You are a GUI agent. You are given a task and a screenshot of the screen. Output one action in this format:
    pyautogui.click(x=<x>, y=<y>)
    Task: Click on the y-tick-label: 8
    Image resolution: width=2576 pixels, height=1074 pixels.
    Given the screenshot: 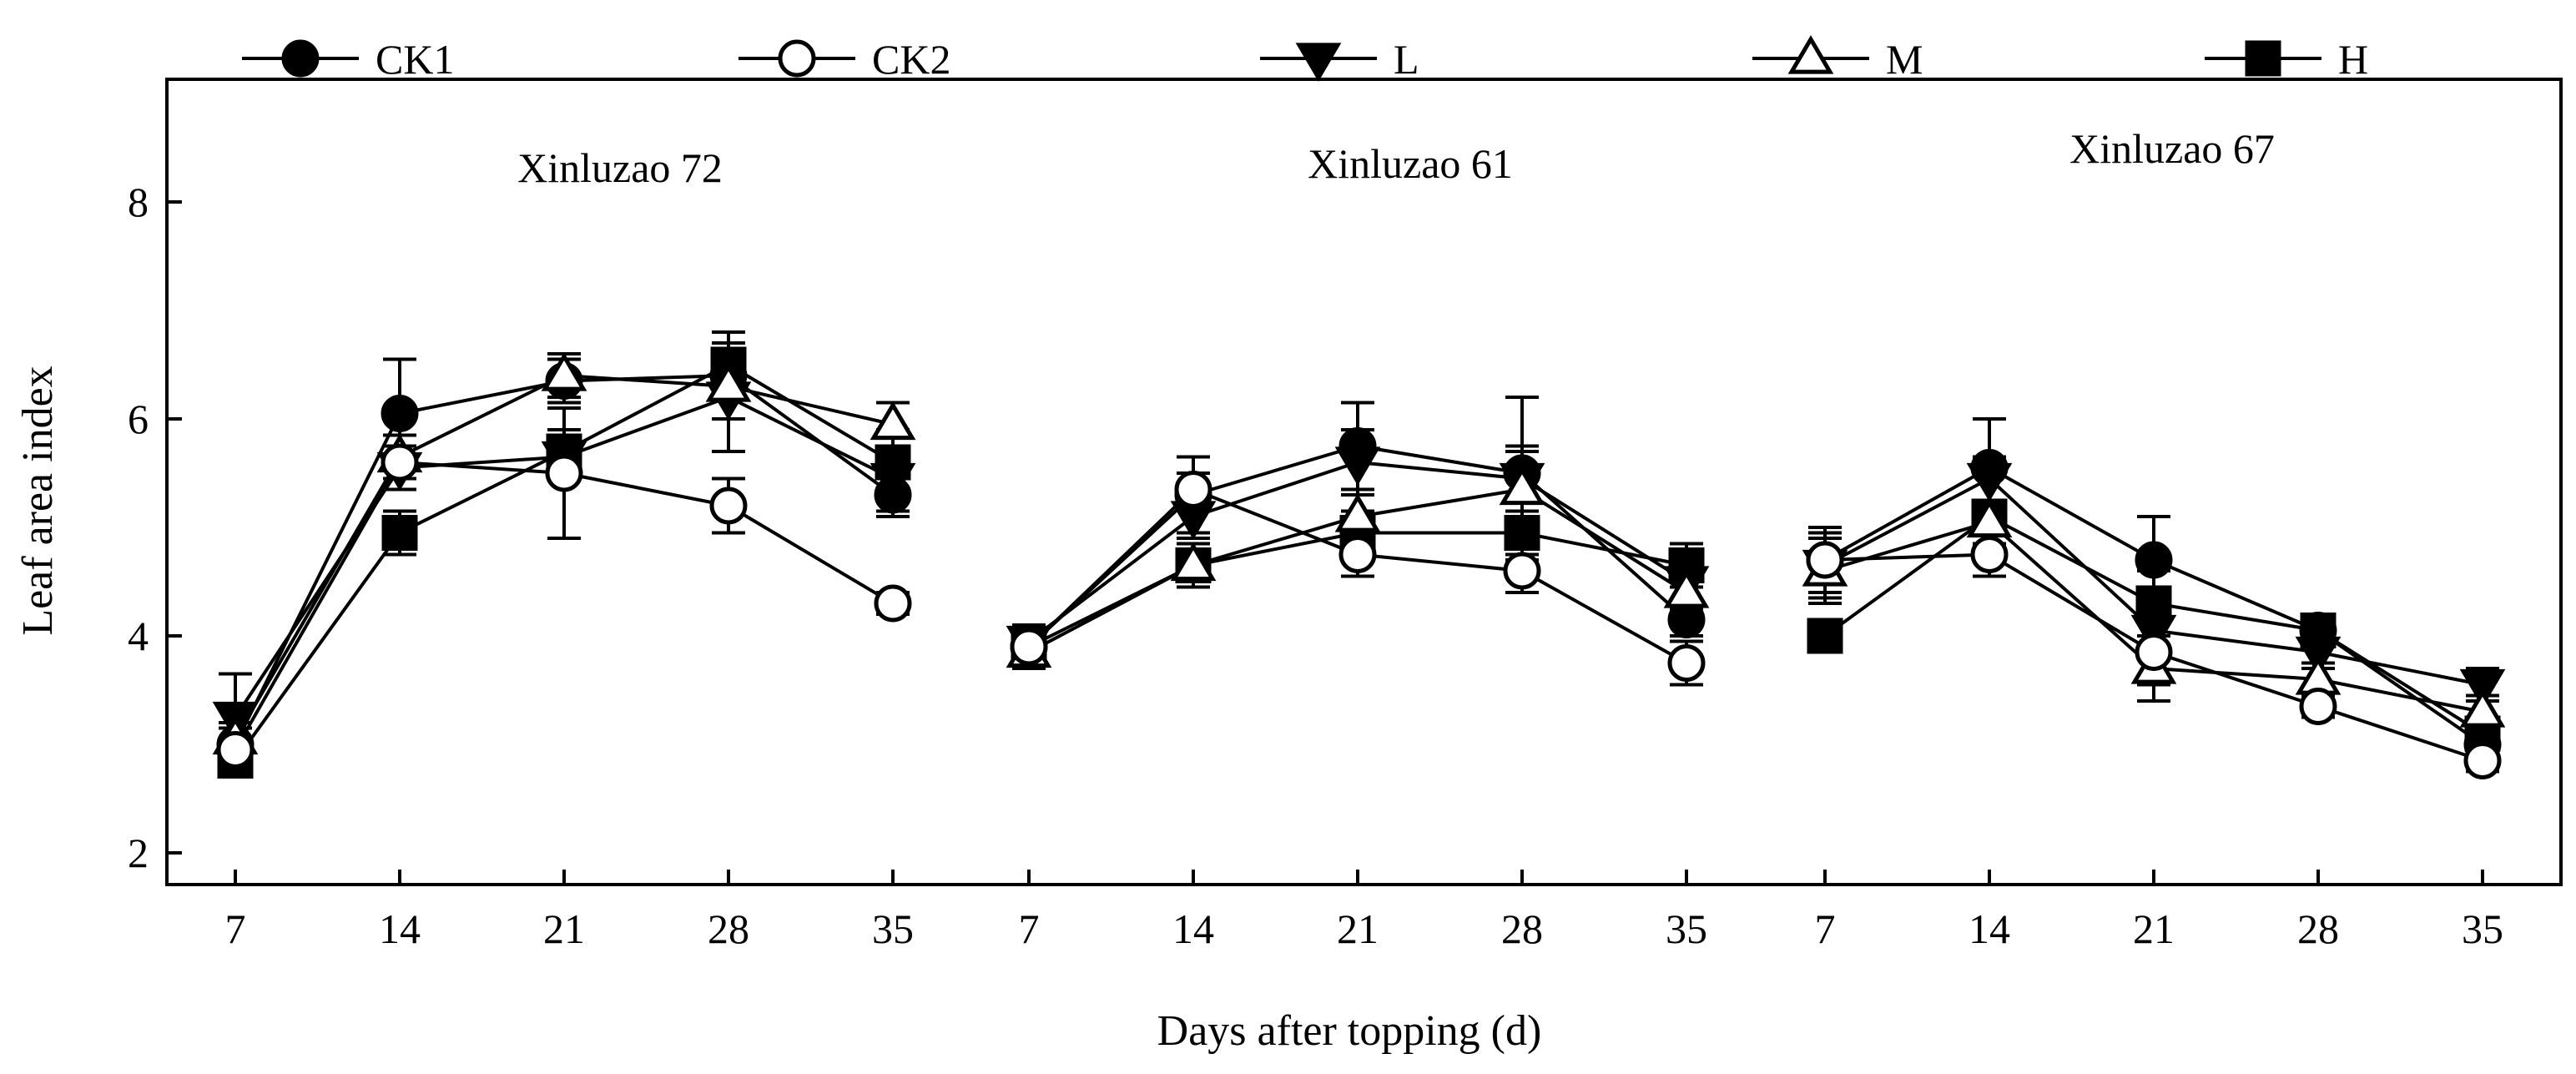 What is the action you would take?
    pyautogui.click(x=138, y=202)
    